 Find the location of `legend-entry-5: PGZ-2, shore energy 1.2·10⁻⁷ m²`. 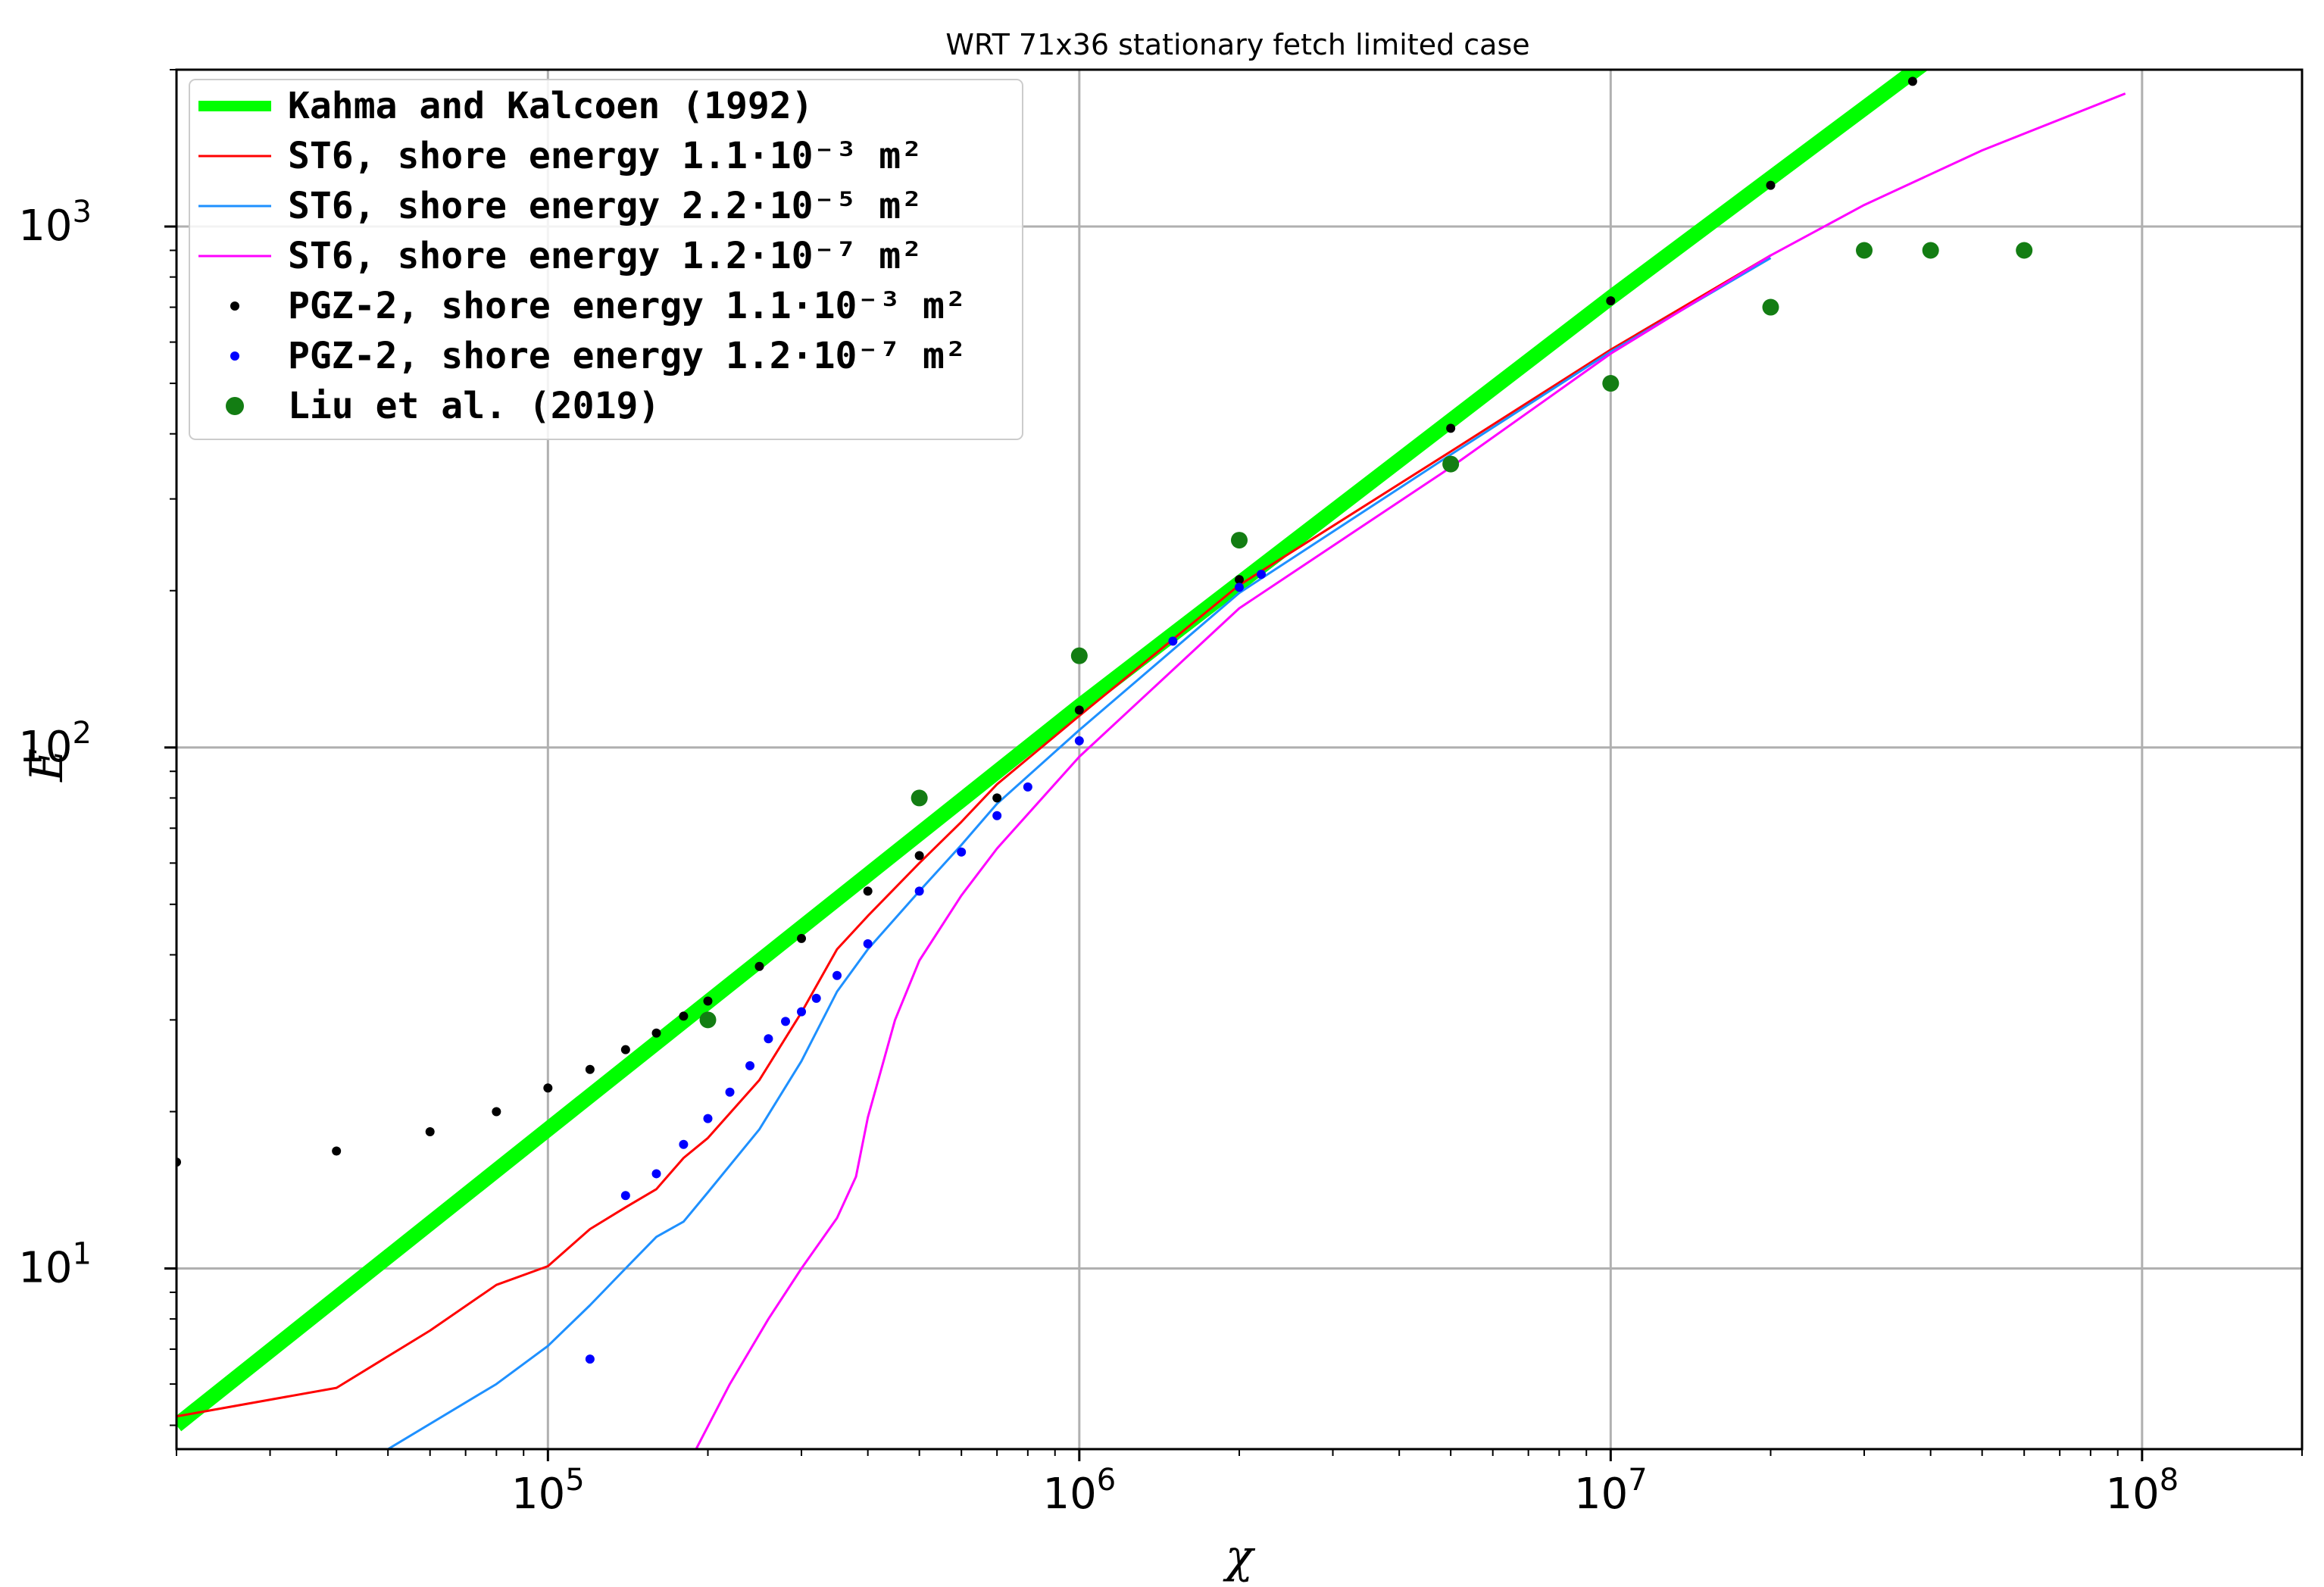

legend-entry-5: PGZ-2, shore energy 1.2·10⁻⁷ m² is located at coordinates (627, 356).